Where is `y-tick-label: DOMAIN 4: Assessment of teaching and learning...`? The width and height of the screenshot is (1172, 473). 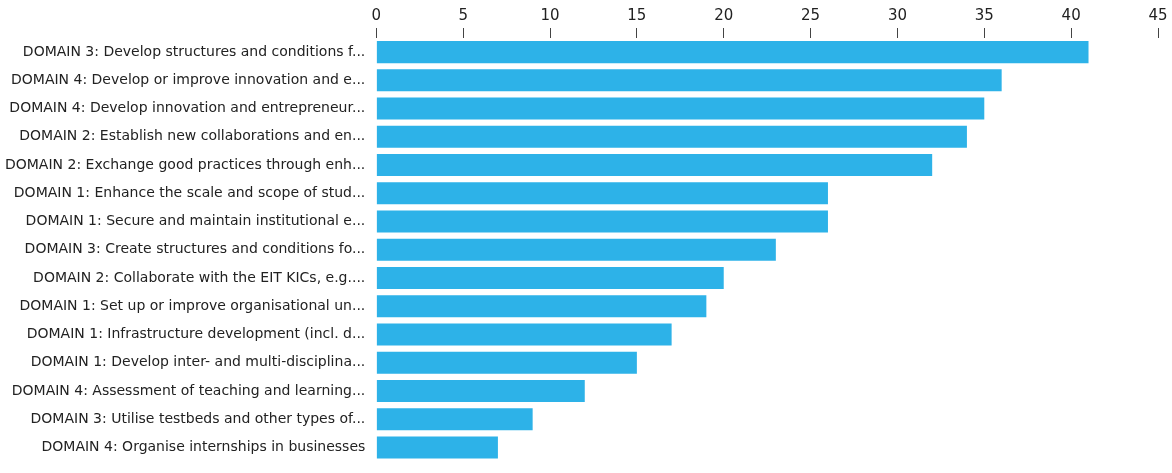 y-tick-label: DOMAIN 4: Assessment of teaching and learning... is located at coordinates (188, 389).